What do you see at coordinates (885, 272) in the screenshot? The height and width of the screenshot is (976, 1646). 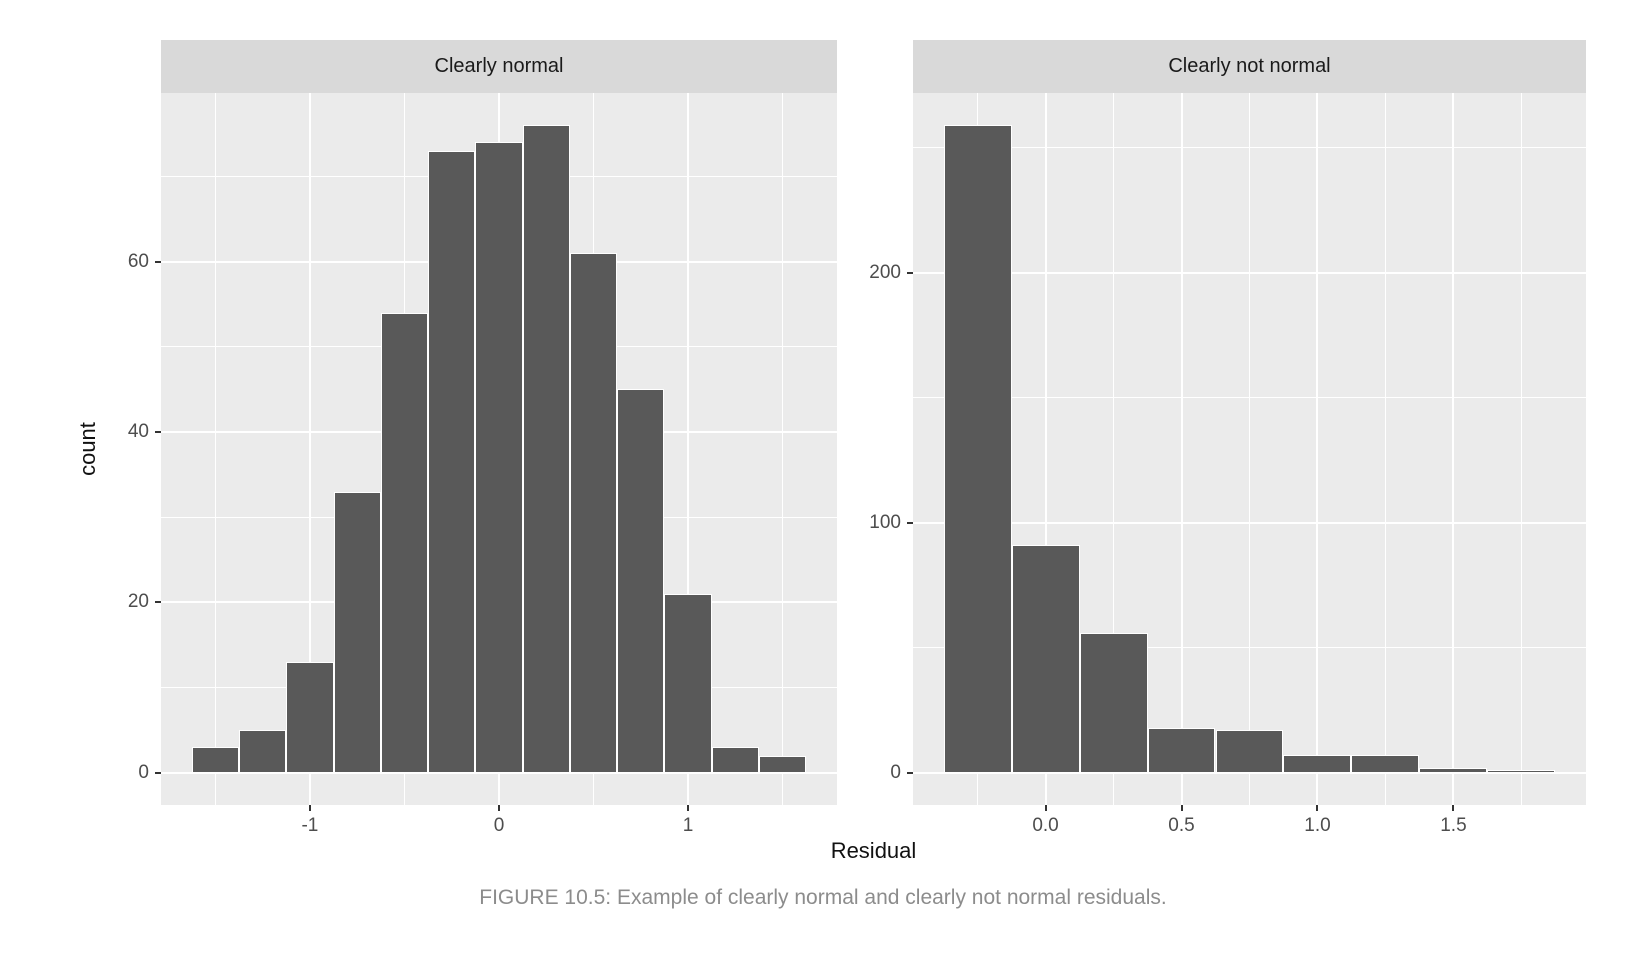 I see `y-tick-label: 200` at bounding box center [885, 272].